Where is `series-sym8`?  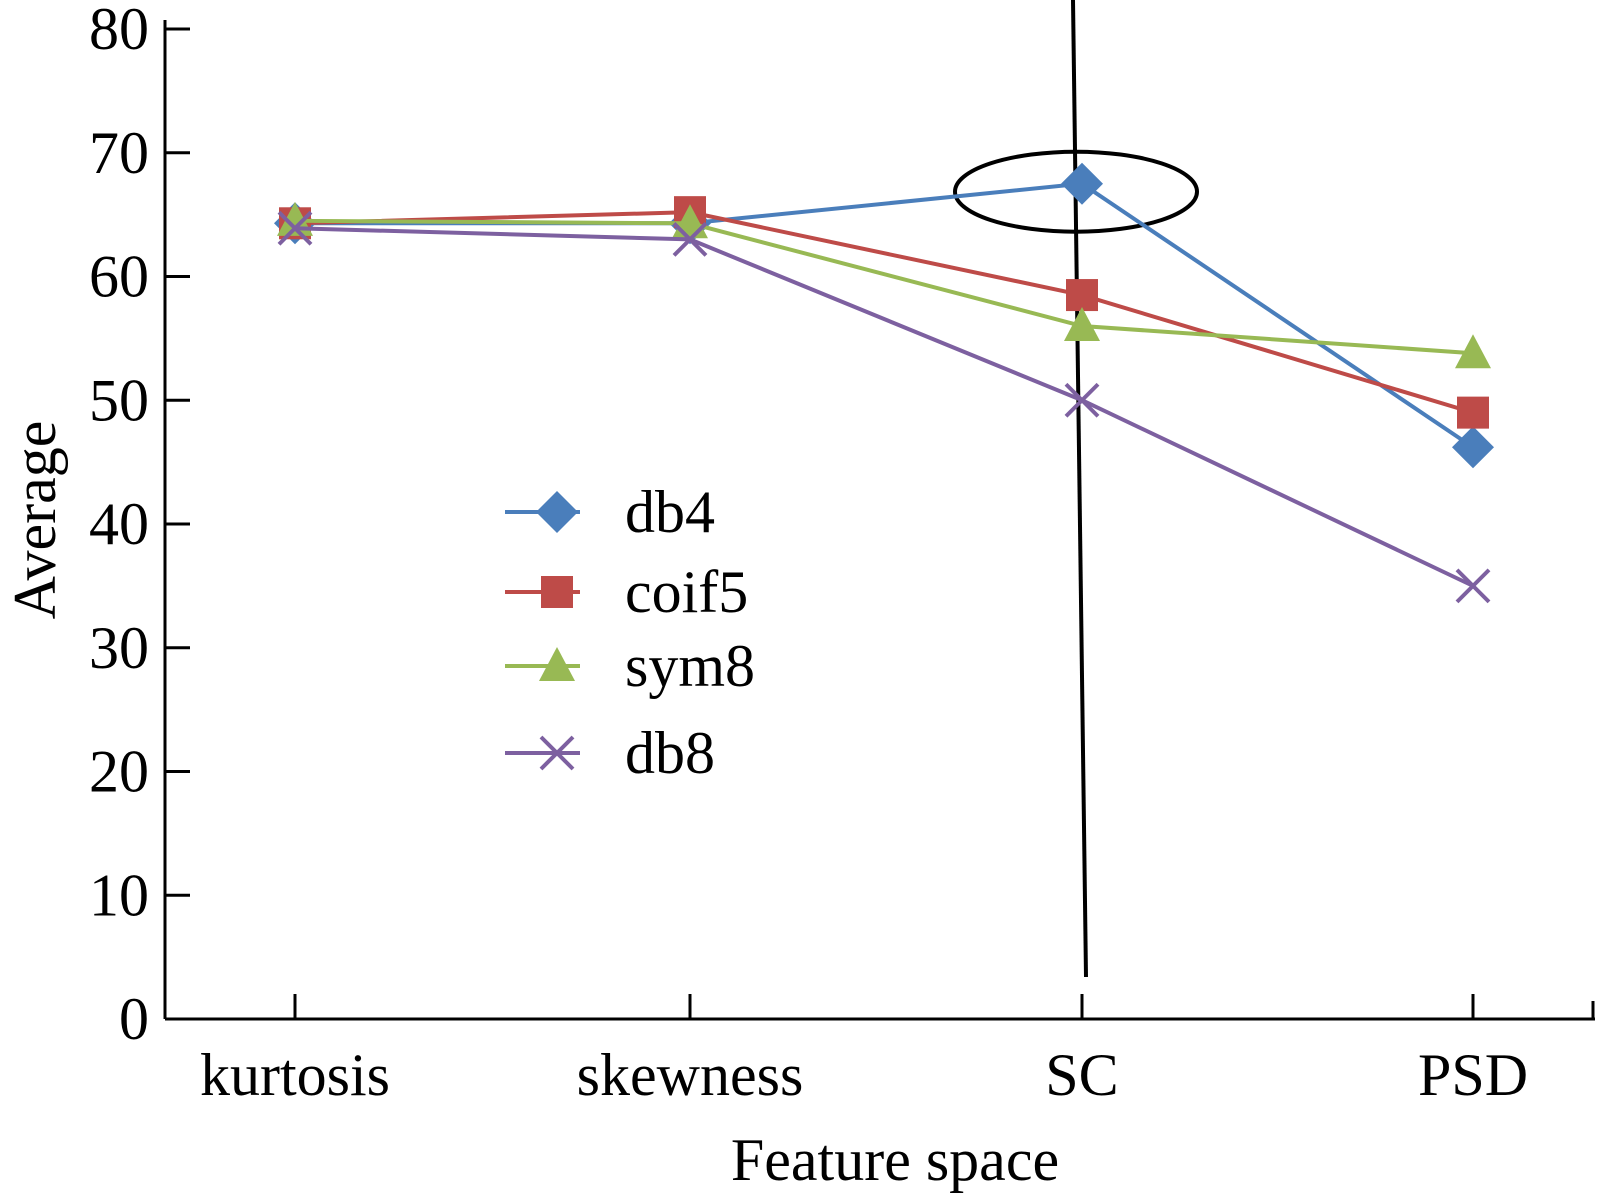
series-sym8 is located at coordinates (884, 285).